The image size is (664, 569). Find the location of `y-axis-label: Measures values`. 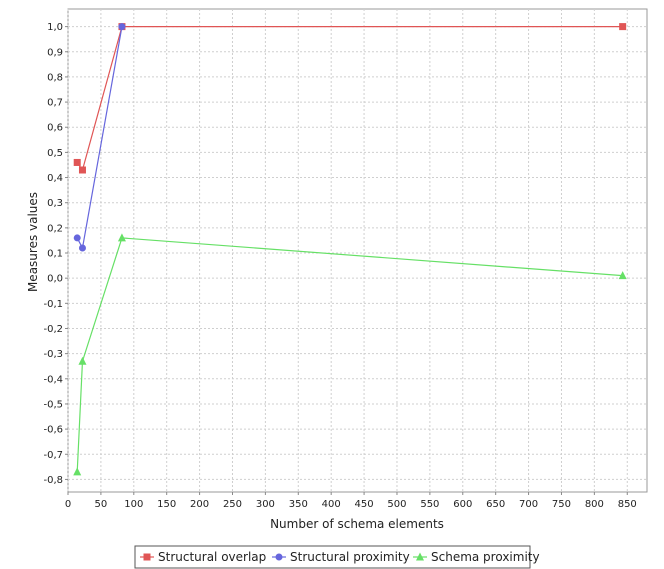

y-axis-label: Measures values is located at coordinates (33, 242).